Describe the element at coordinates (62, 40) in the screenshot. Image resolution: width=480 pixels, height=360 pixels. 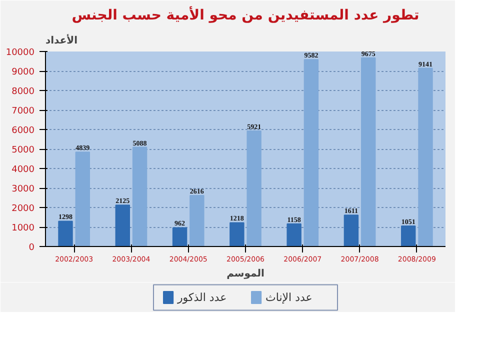
I see `y-axis-title: الأعداد` at that location.